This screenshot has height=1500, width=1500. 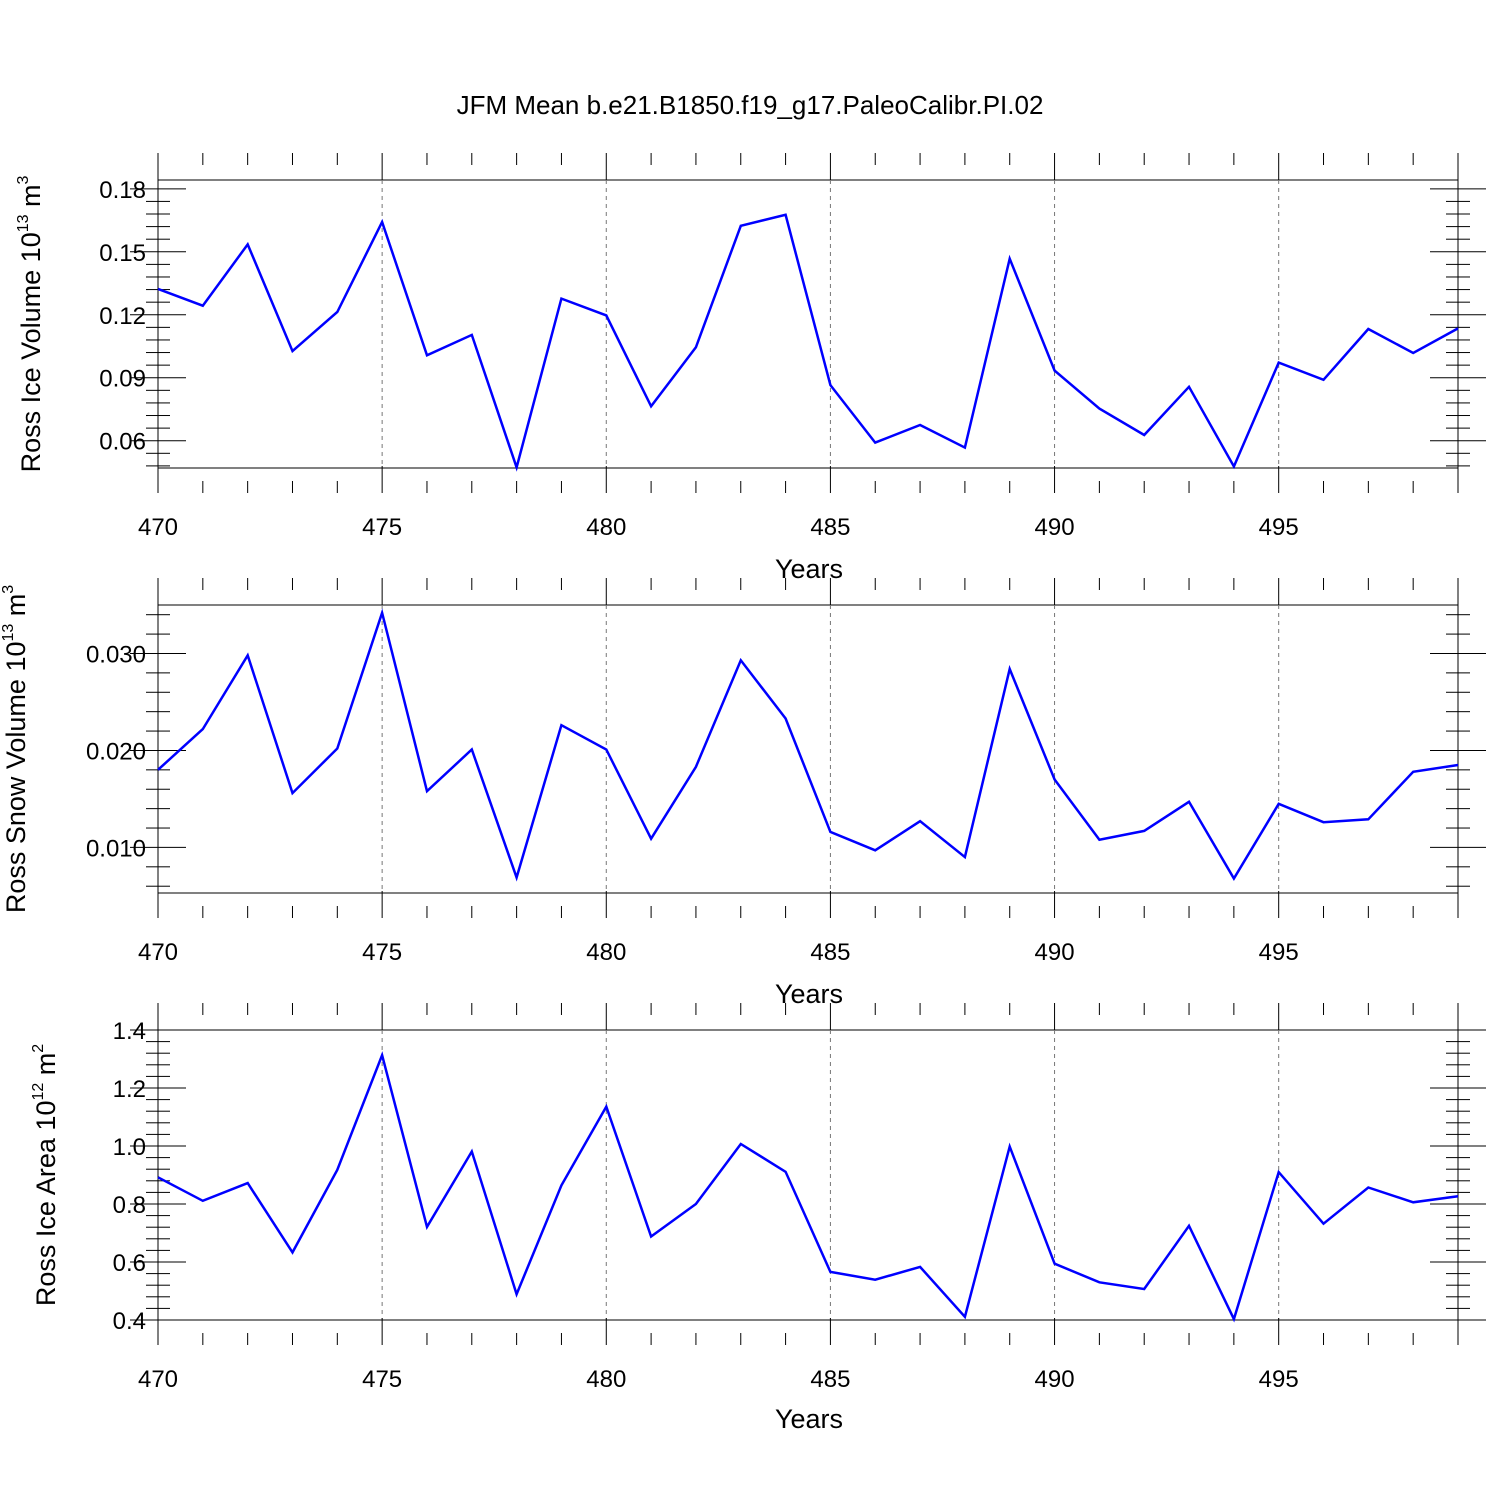 What do you see at coordinates (129, 1321) in the screenshot?
I see `y-tick-label: 0.4` at bounding box center [129, 1321].